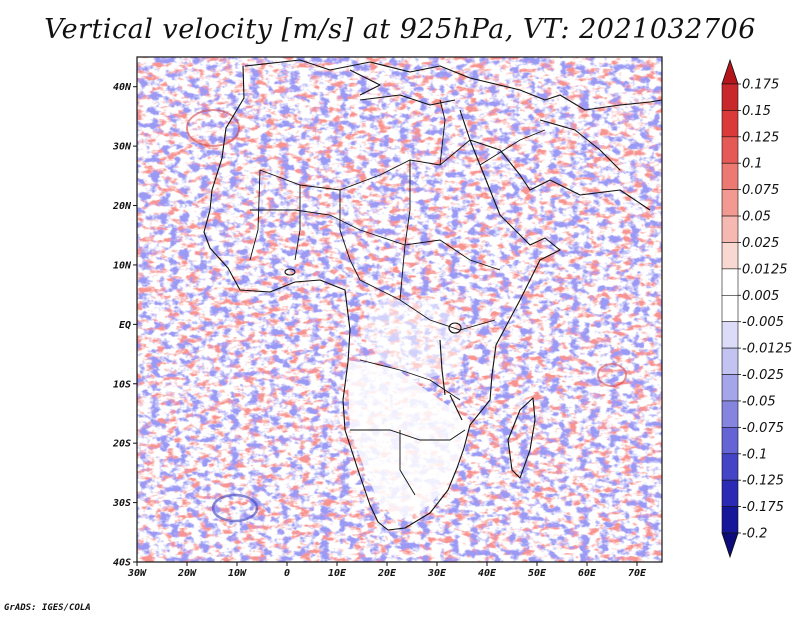  I want to click on latitude-axis: 40N 30N 20N 10N EQ 10S 20S 30S 40S, so click(124, 325).